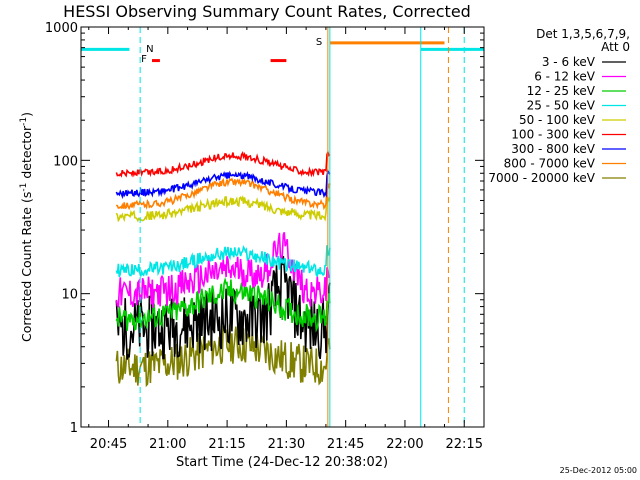 Image resolution: width=640 pixels, height=480 pixels. What do you see at coordinates (583, 34) in the screenshot?
I see `legend-header-detectors: Det 1,3,5,6,7,9,` at bounding box center [583, 34].